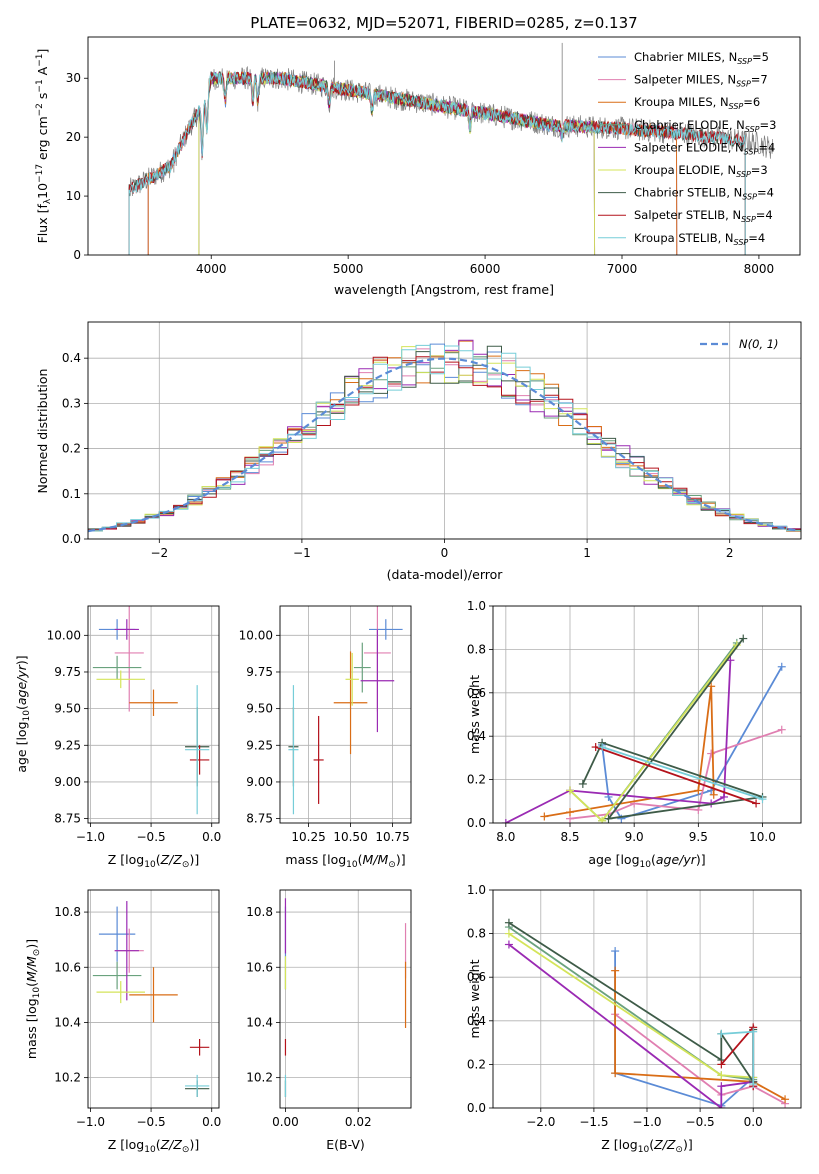  I want to click on weight-vs-Z-frame, so click(647, 999).